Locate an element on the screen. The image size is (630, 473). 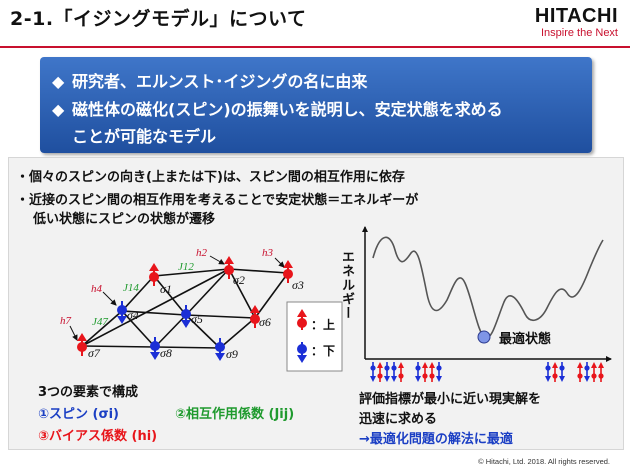
graph-edges is located at coordinates (185, 308).